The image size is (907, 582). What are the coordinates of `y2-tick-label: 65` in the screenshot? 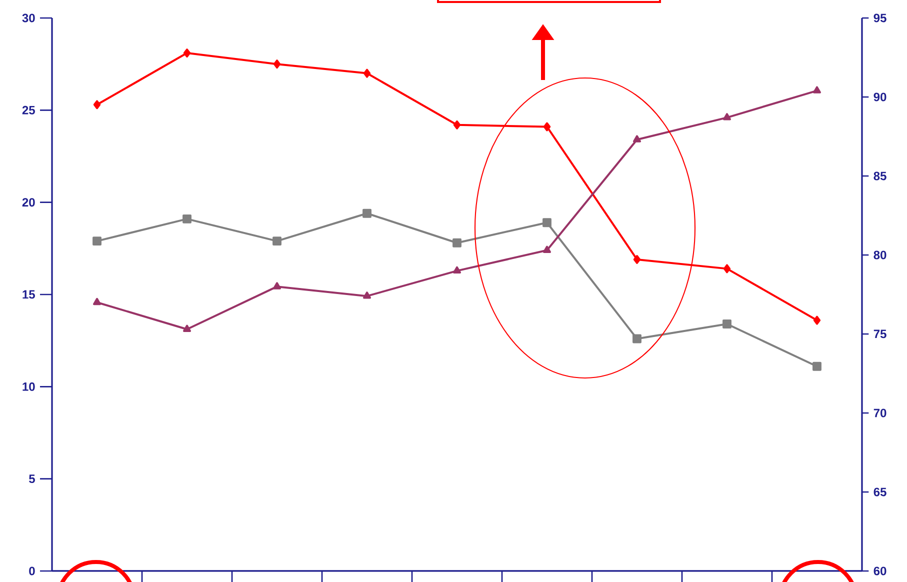 It's located at (880, 492).